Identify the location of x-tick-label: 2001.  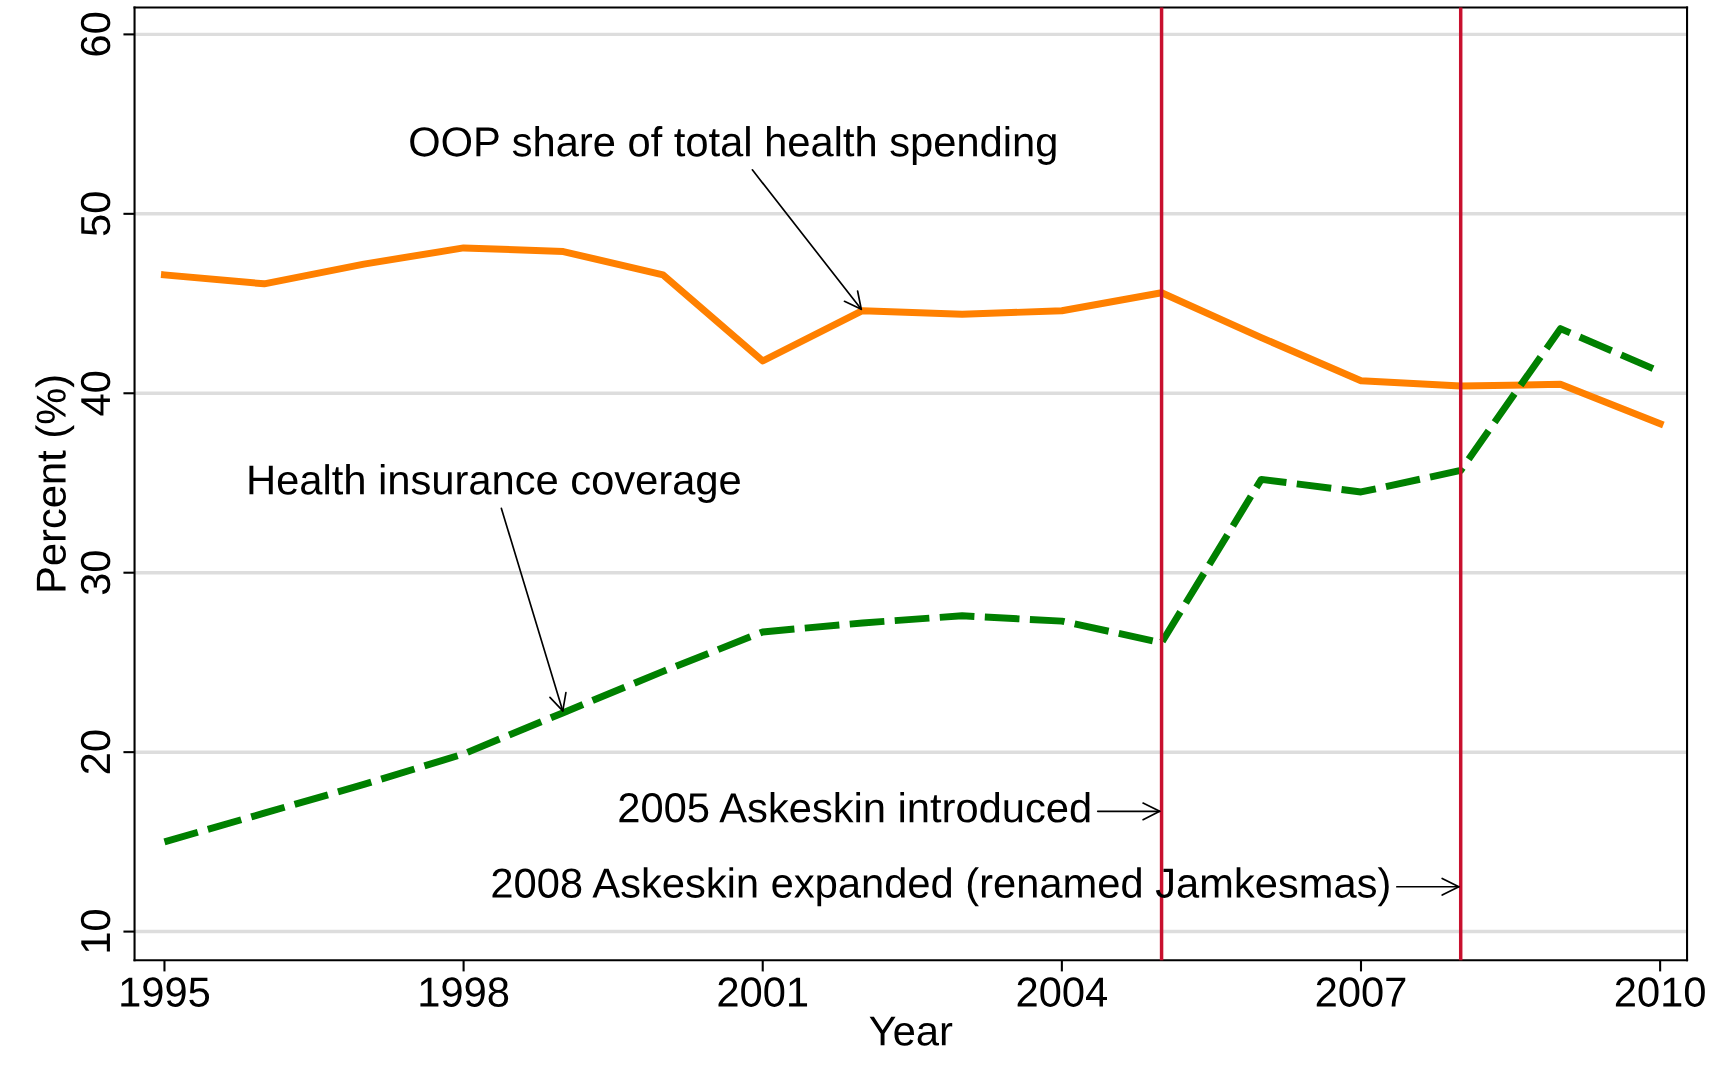
(763, 992).